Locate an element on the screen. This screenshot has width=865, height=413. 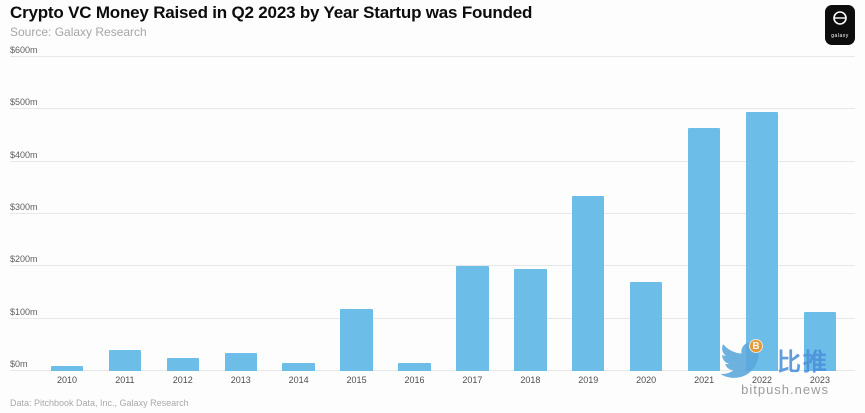
y-tick-label: $100m is located at coordinates (24, 311).